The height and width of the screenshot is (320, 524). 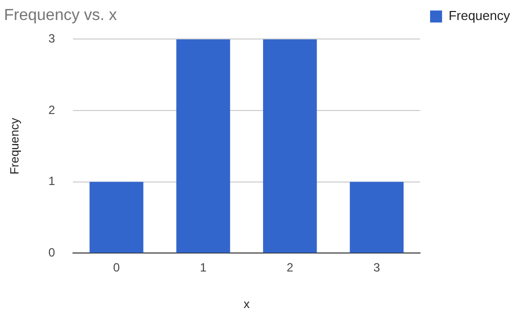 I want to click on x-tick-label: 0, so click(x=116, y=267).